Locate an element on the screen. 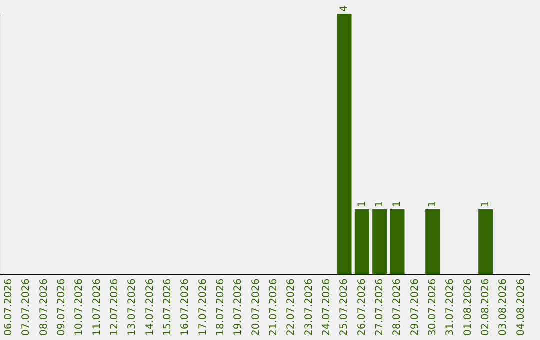 This screenshot has height=340, width=540. x-tick-label: 15.07.2026 is located at coordinates (168, 307).